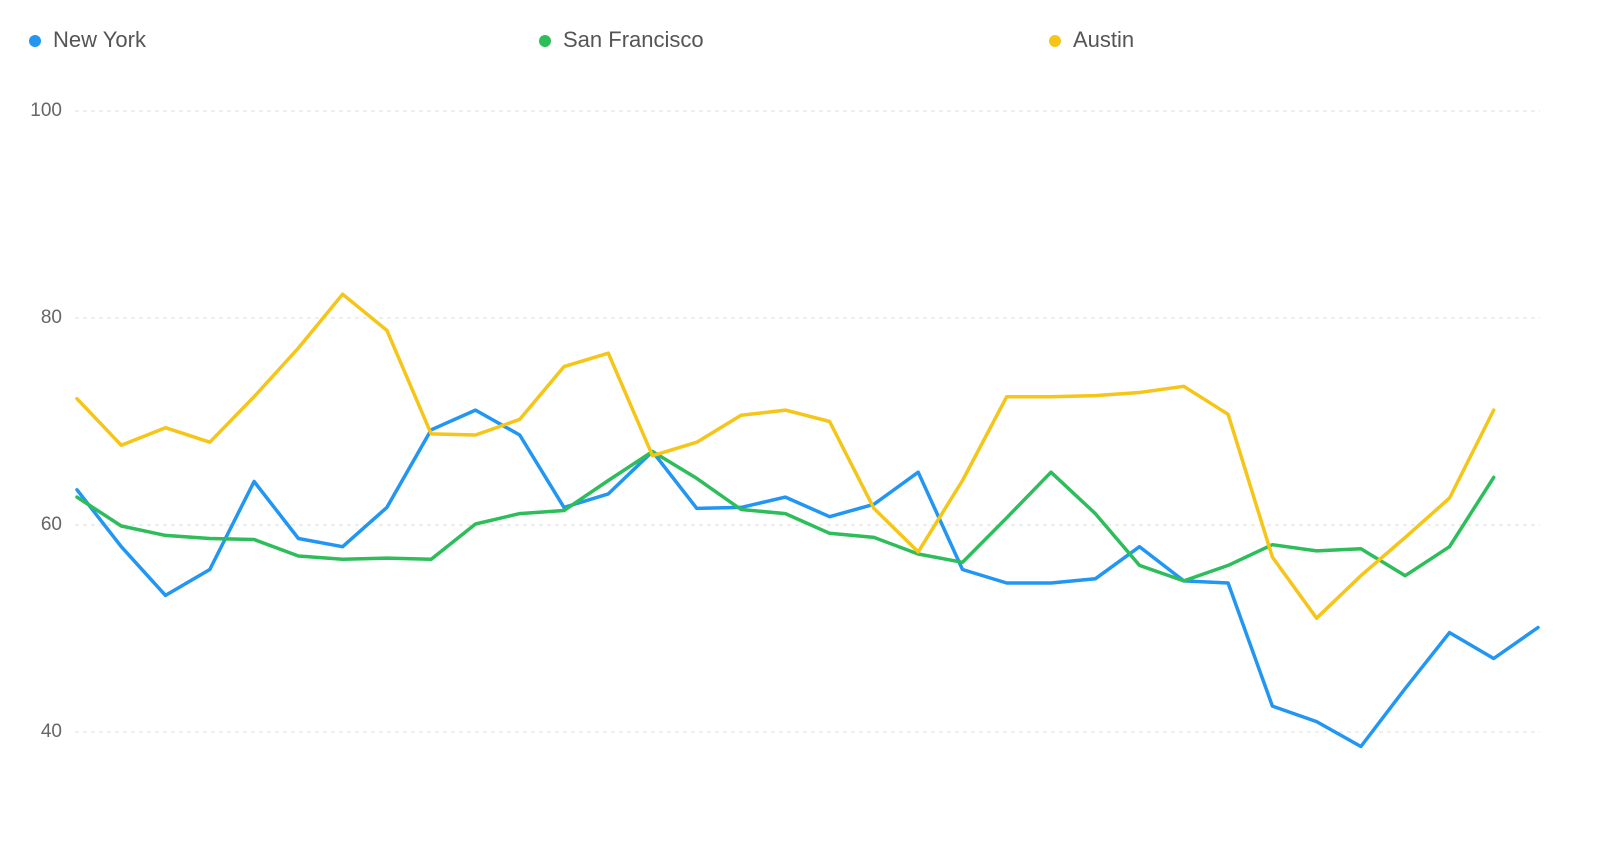 This screenshot has height=856, width=1600. Describe the element at coordinates (100, 39) in the screenshot. I see `legend-label: New York` at that location.